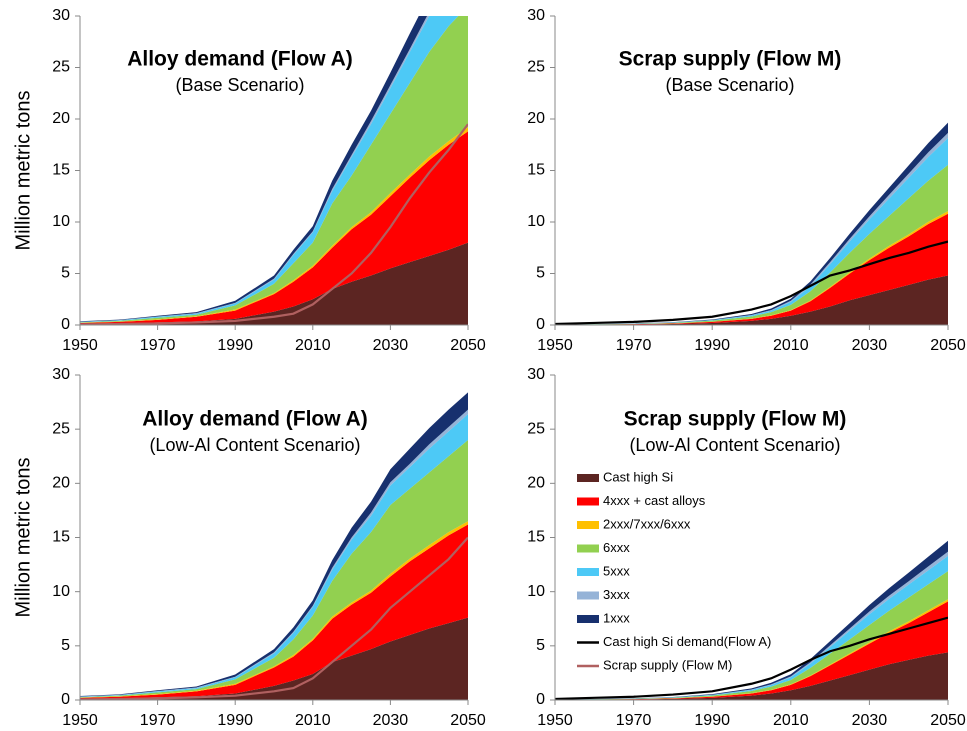 The height and width of the screenshot is (731, 967). What do you see at coordinates (647, 523) in the screenshot?
I see `legend-label: 2xxx/7xxx/6xxx` at bounding box center [647, 523].